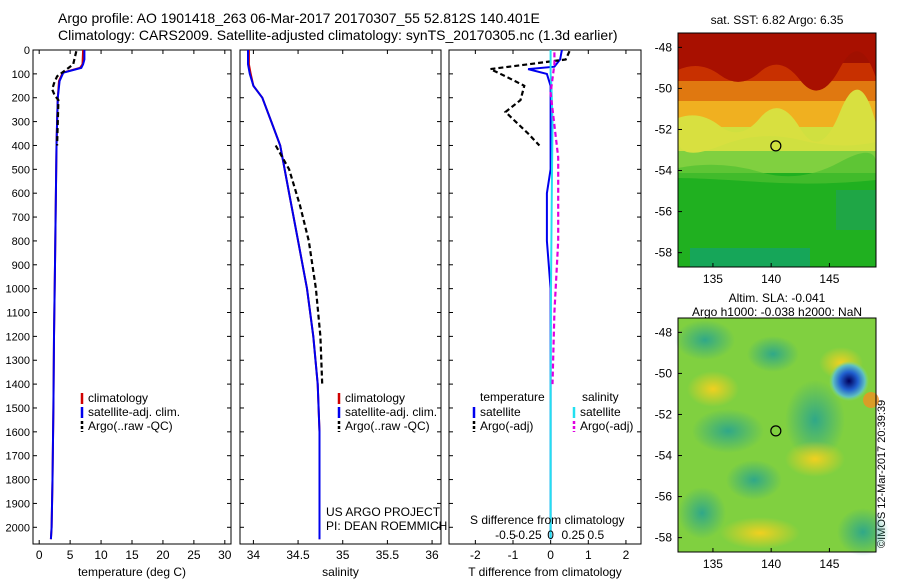 This screenshot has width=900, height=580. I want to click on panel0-legend-satellite-label: satellite-adj. clim., so click(134, 412).